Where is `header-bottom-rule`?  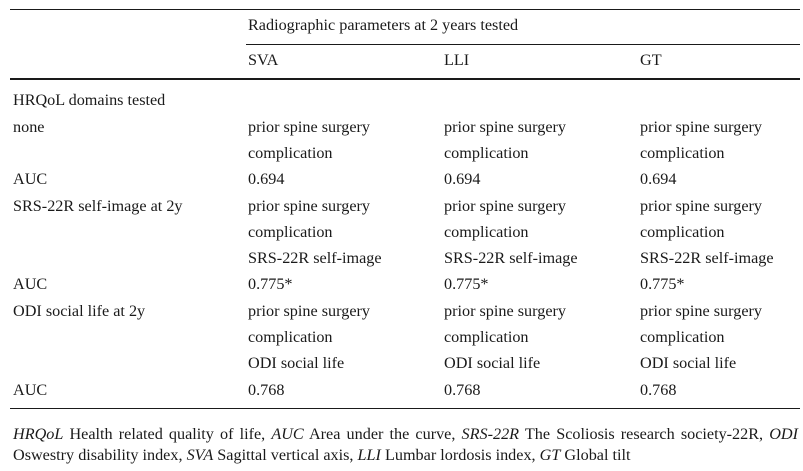 header-bottom-rule is located at coordinates (405, 79).